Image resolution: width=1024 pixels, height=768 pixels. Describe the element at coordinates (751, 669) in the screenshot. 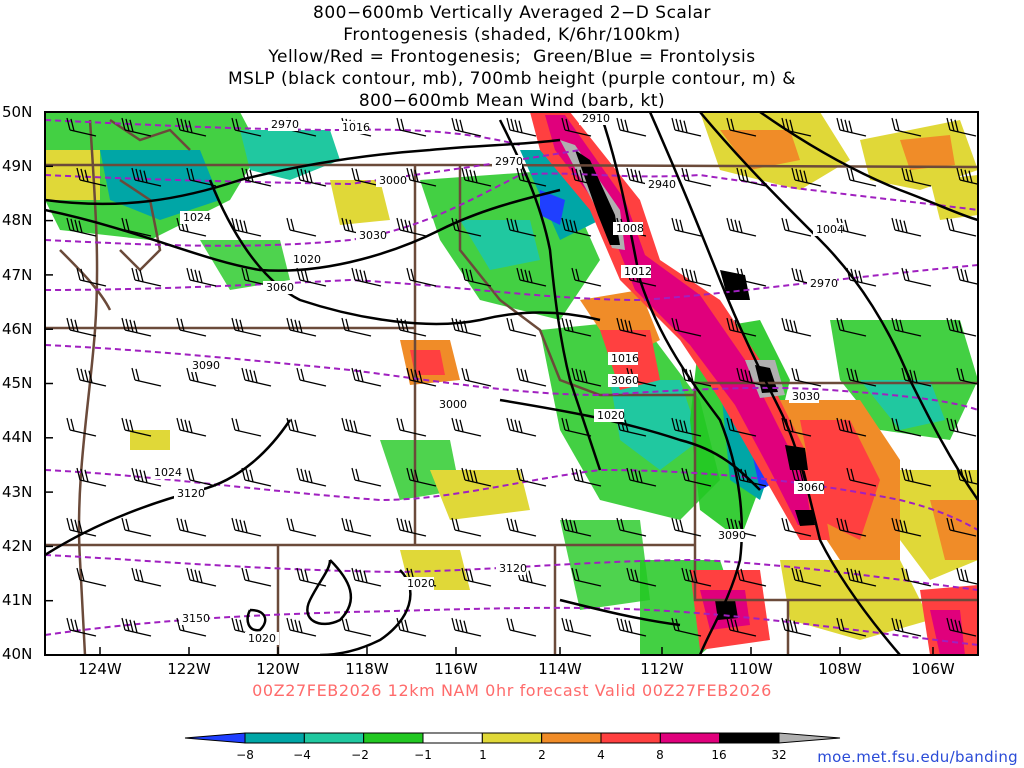

I see `lon-label: 110W` at that location.